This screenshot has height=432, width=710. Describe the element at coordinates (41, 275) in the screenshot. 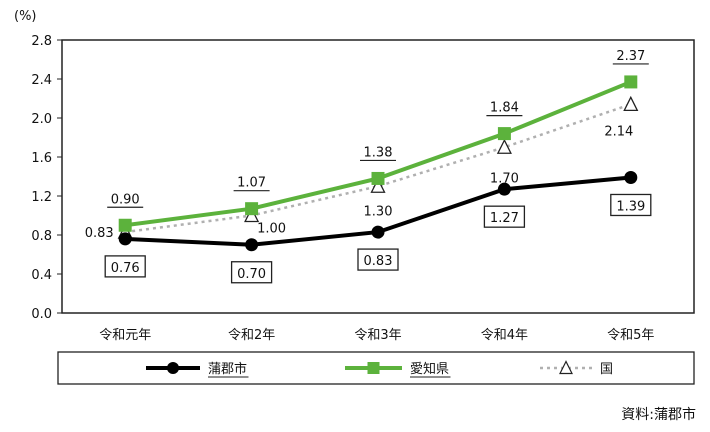

I see `y-tick-label: 0.4` at that location.